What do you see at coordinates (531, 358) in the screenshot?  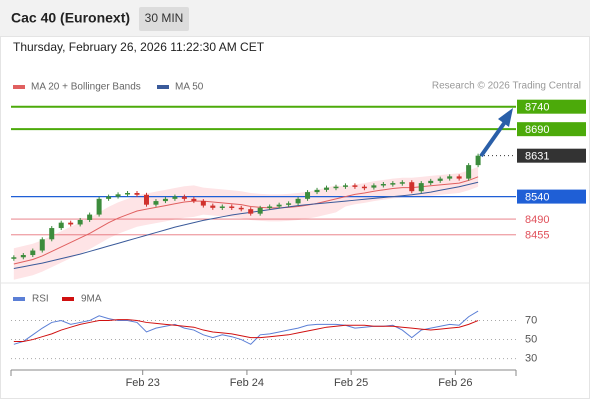 I see `y-tick-label: 30` at bounding box center [531, 358].